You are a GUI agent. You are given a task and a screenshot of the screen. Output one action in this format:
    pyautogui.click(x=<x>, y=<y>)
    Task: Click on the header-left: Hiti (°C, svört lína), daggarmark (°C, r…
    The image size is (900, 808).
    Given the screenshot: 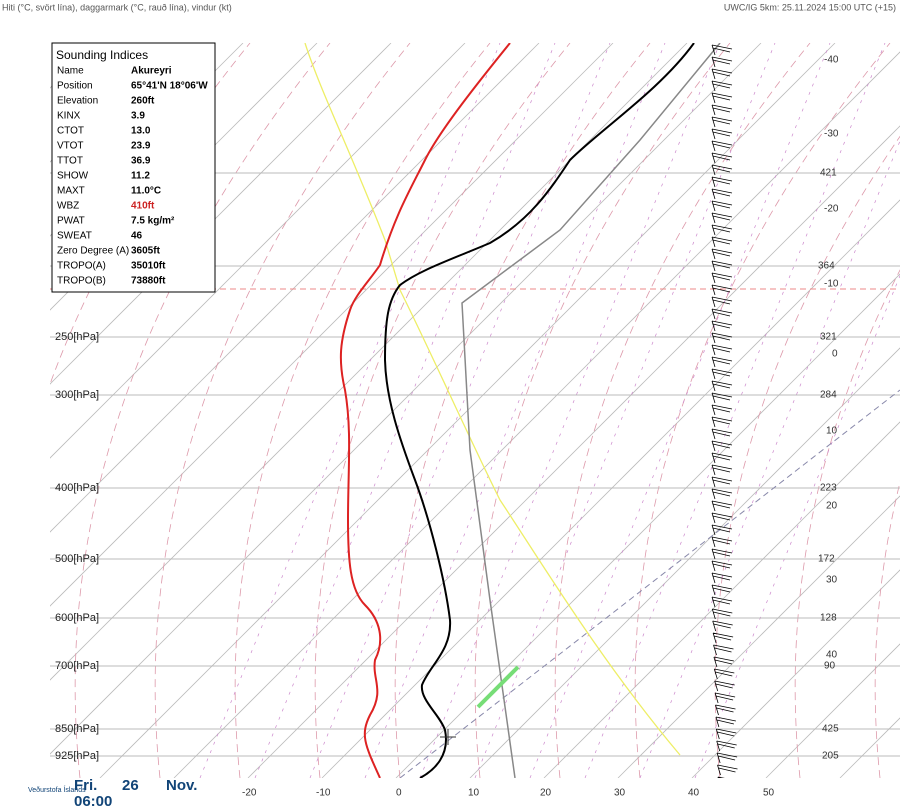 What is the action you would take?
    pyautogui.click(x=117, y=7)
    